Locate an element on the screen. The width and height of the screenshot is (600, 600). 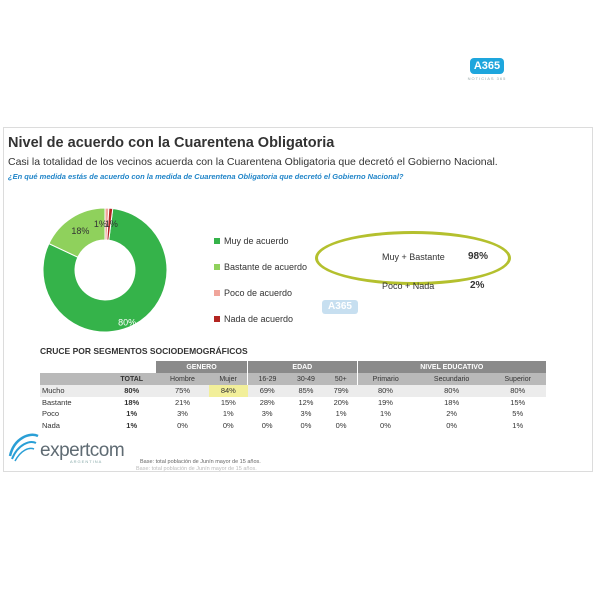
column-header: 50+ is located at coordinates (341, 379).